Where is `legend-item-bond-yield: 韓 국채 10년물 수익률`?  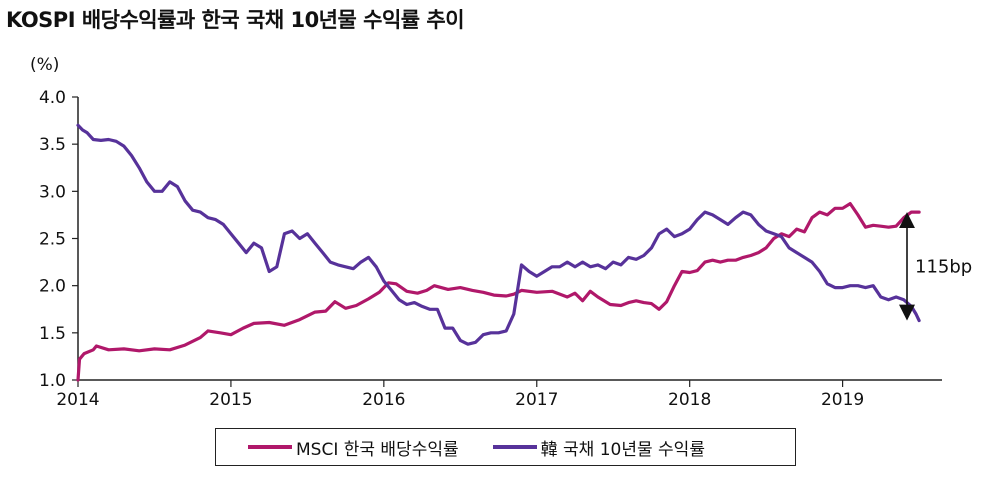 legend-item-bond-yield: 韓 국채 10년물 수익률 is located at coordinates (598, 447).